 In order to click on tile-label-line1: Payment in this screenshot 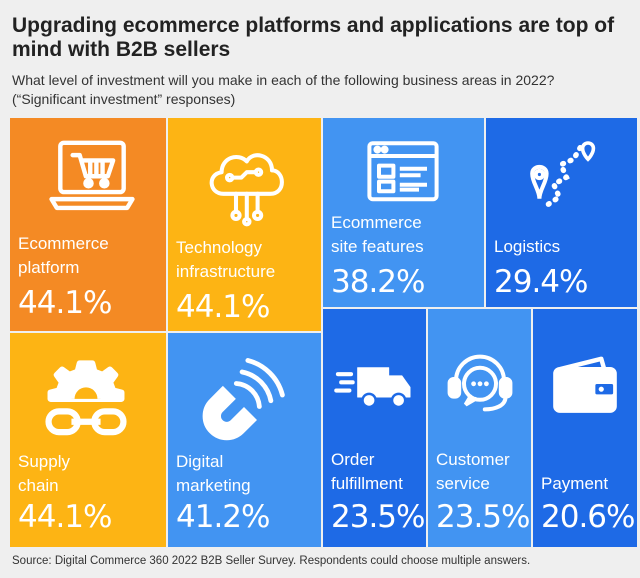, I will do `click(575, 483)`.